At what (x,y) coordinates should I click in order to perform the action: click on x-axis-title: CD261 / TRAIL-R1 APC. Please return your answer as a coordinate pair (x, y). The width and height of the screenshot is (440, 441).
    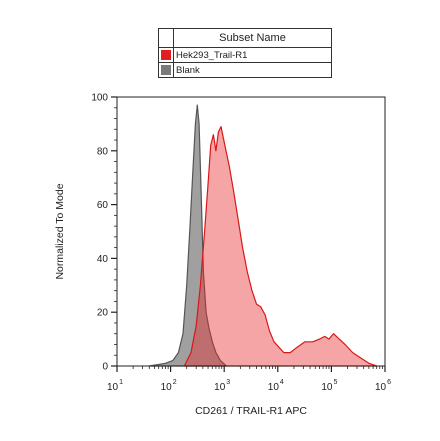
    Looking at the image, I should click on (251, 411).